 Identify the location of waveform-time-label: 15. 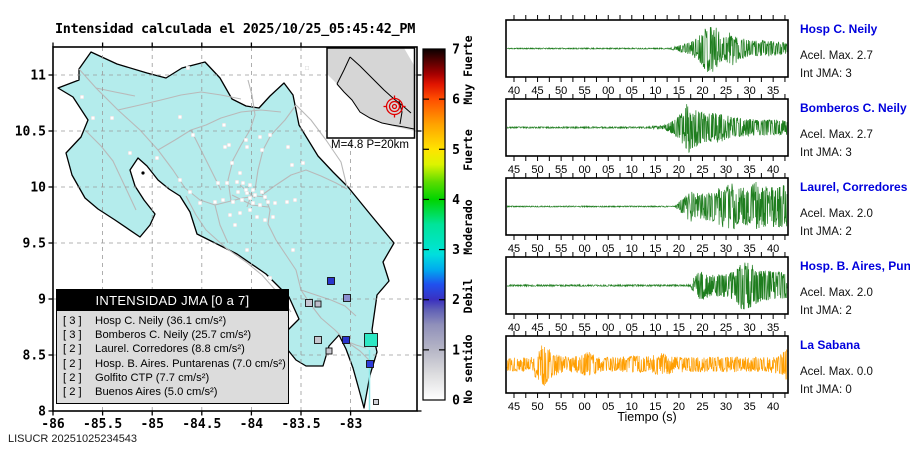
(679, 91).